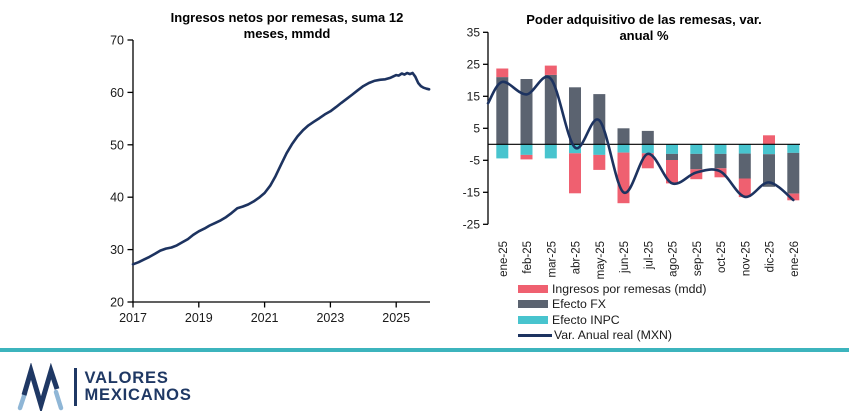 The height and width of the screenshot is (419, 849). What do you see at coordinates (265, 318) in the screenshot?
I see `x-tick-label: 2021` at bounding box center [265, 318].